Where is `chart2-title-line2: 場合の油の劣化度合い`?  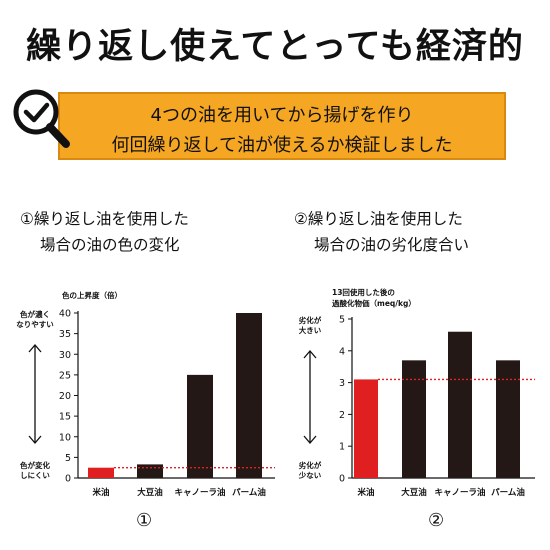
chart2-title-line2: 場合の油の劣化度合い is located at coordinates (392, 245).